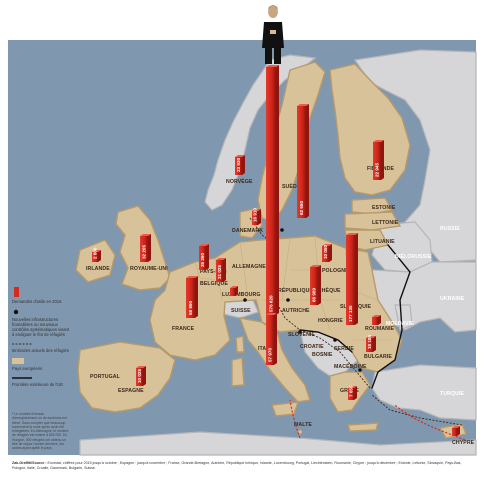 This screenshot has height=480, width=483. I want to click on bar-france-value: 58 990, so click(190, 308).